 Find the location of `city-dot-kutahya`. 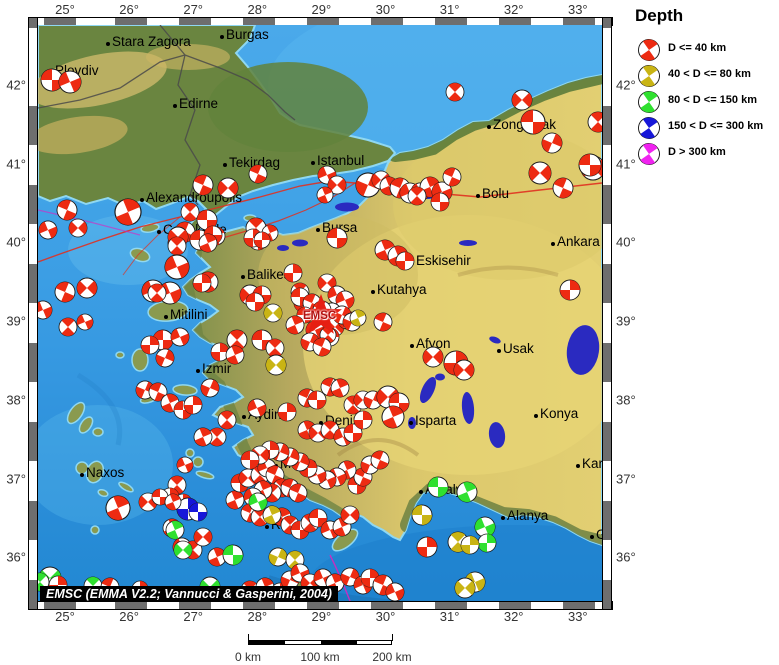

city-dot-kutahya is located at coordinates (373, 292).